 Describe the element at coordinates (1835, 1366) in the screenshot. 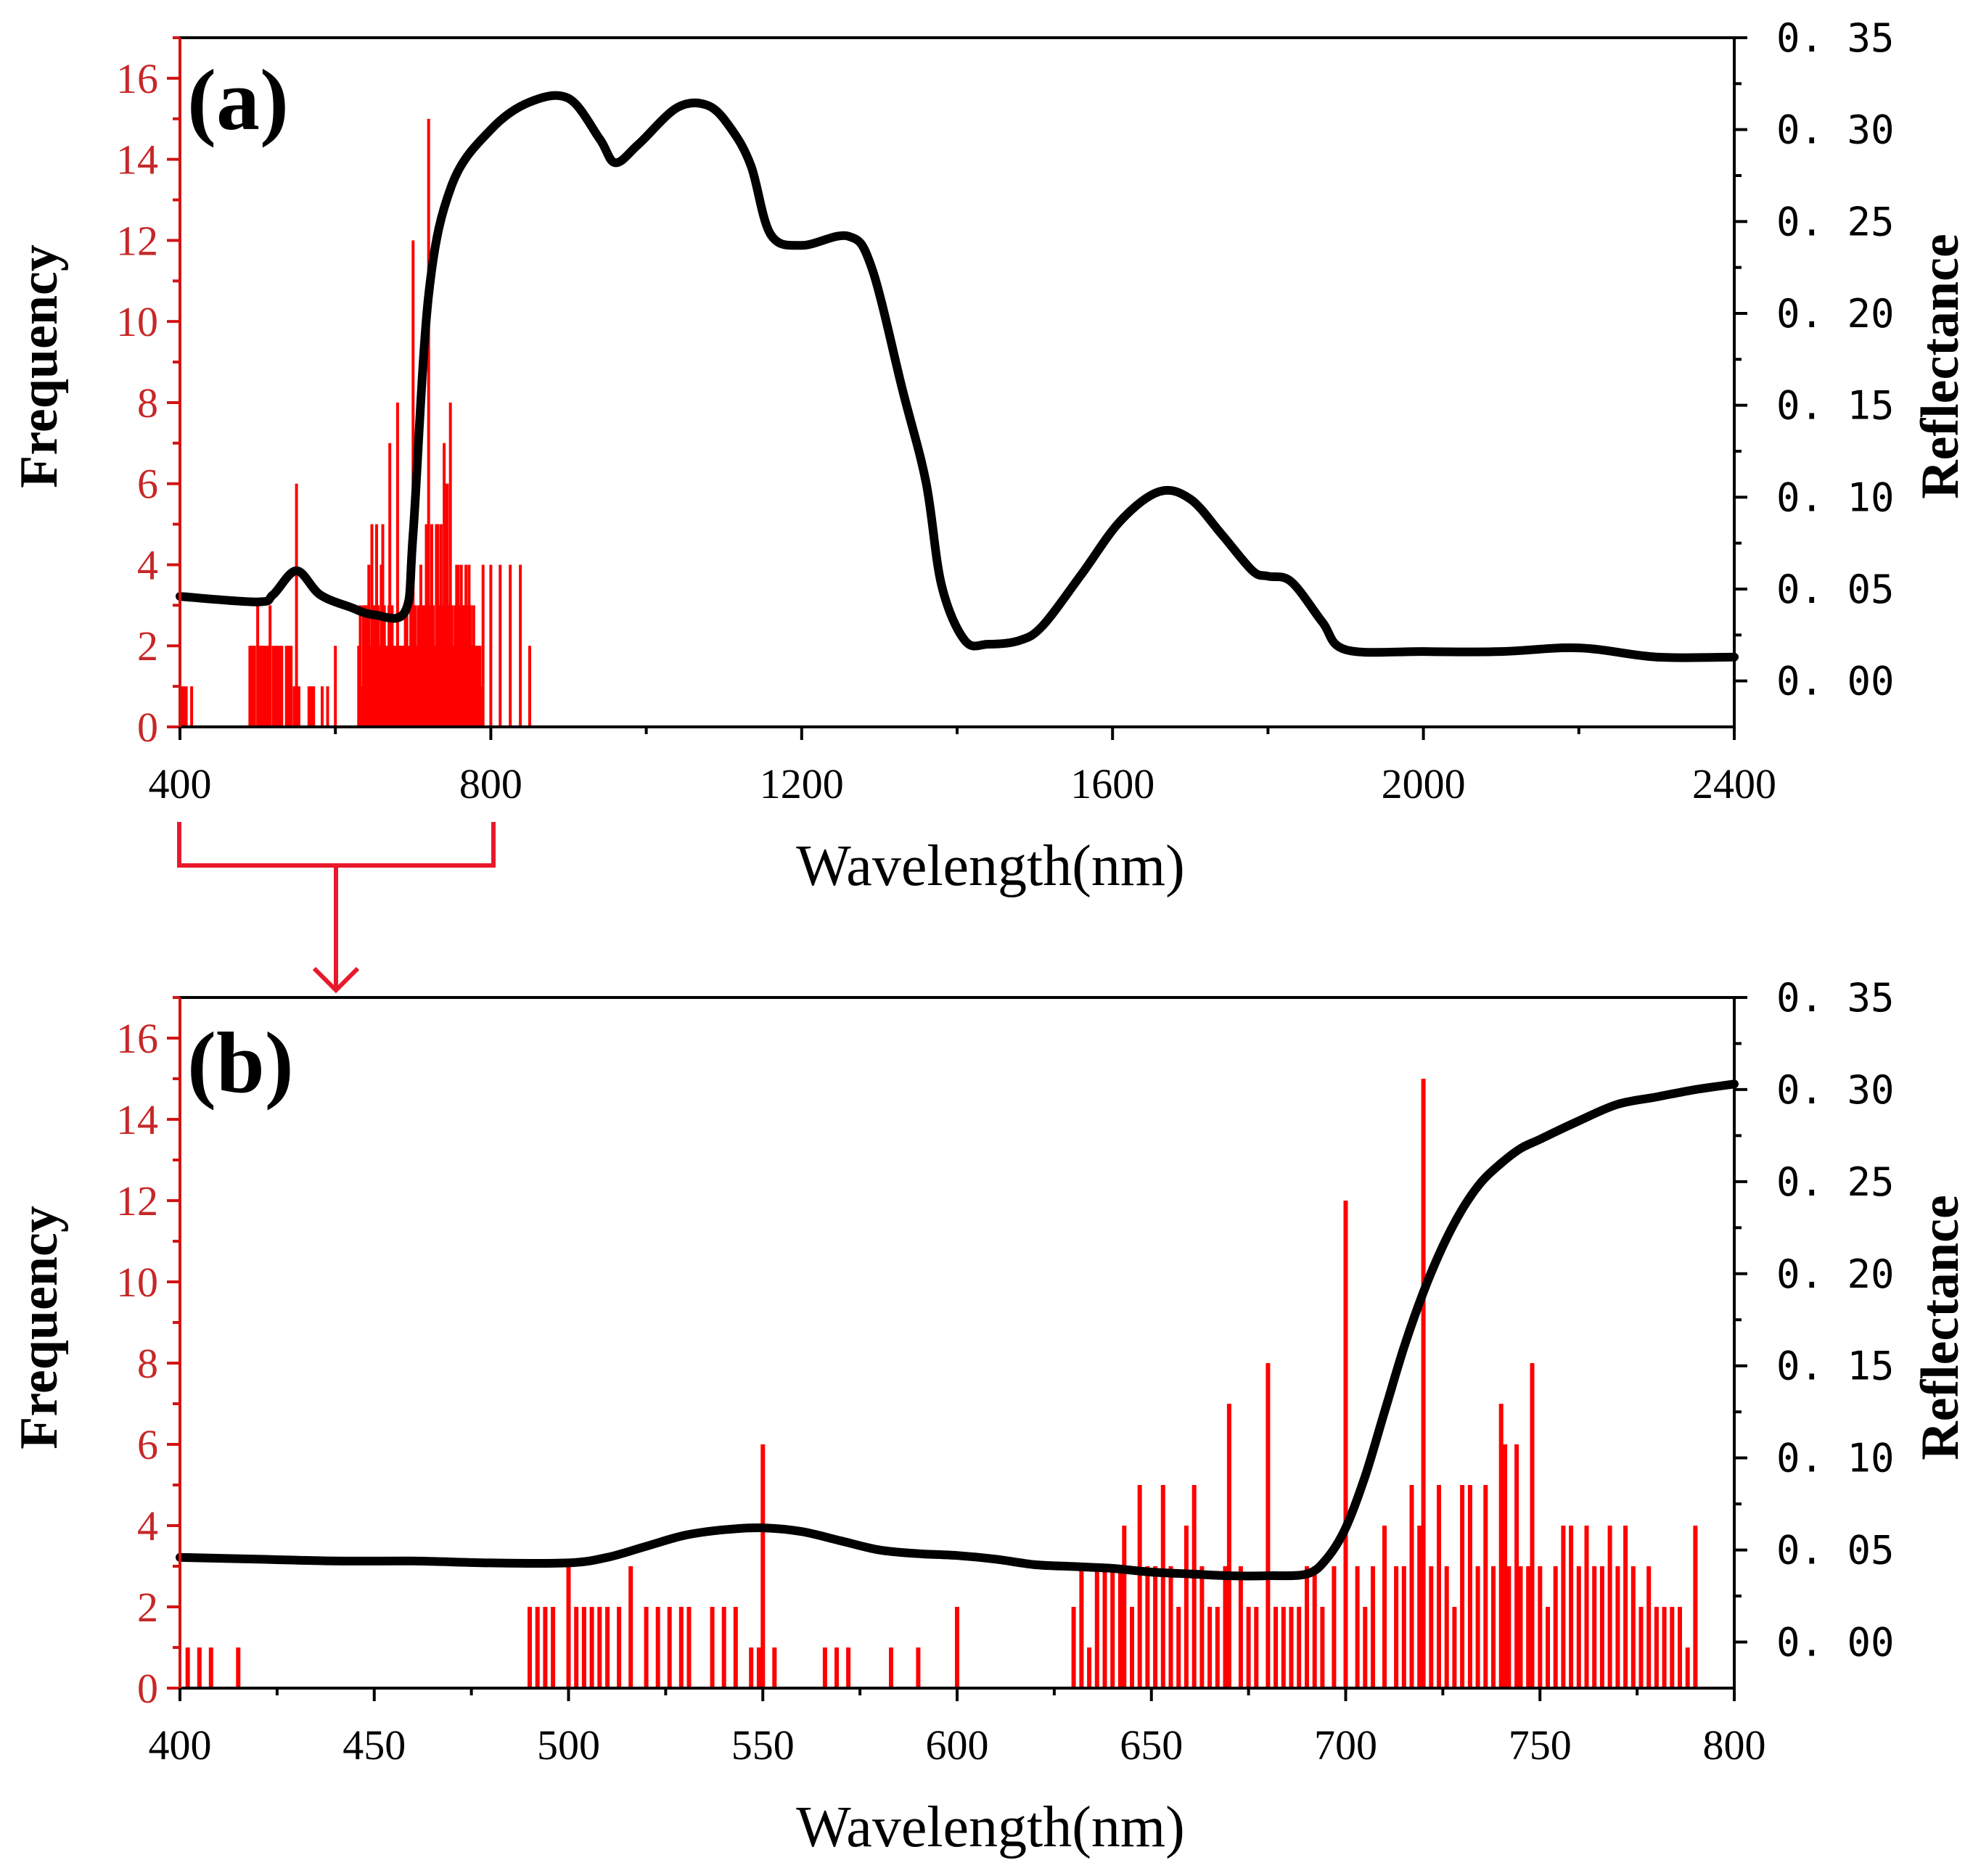

I see `y2tick-label-b-3: 0. 15` at that location.